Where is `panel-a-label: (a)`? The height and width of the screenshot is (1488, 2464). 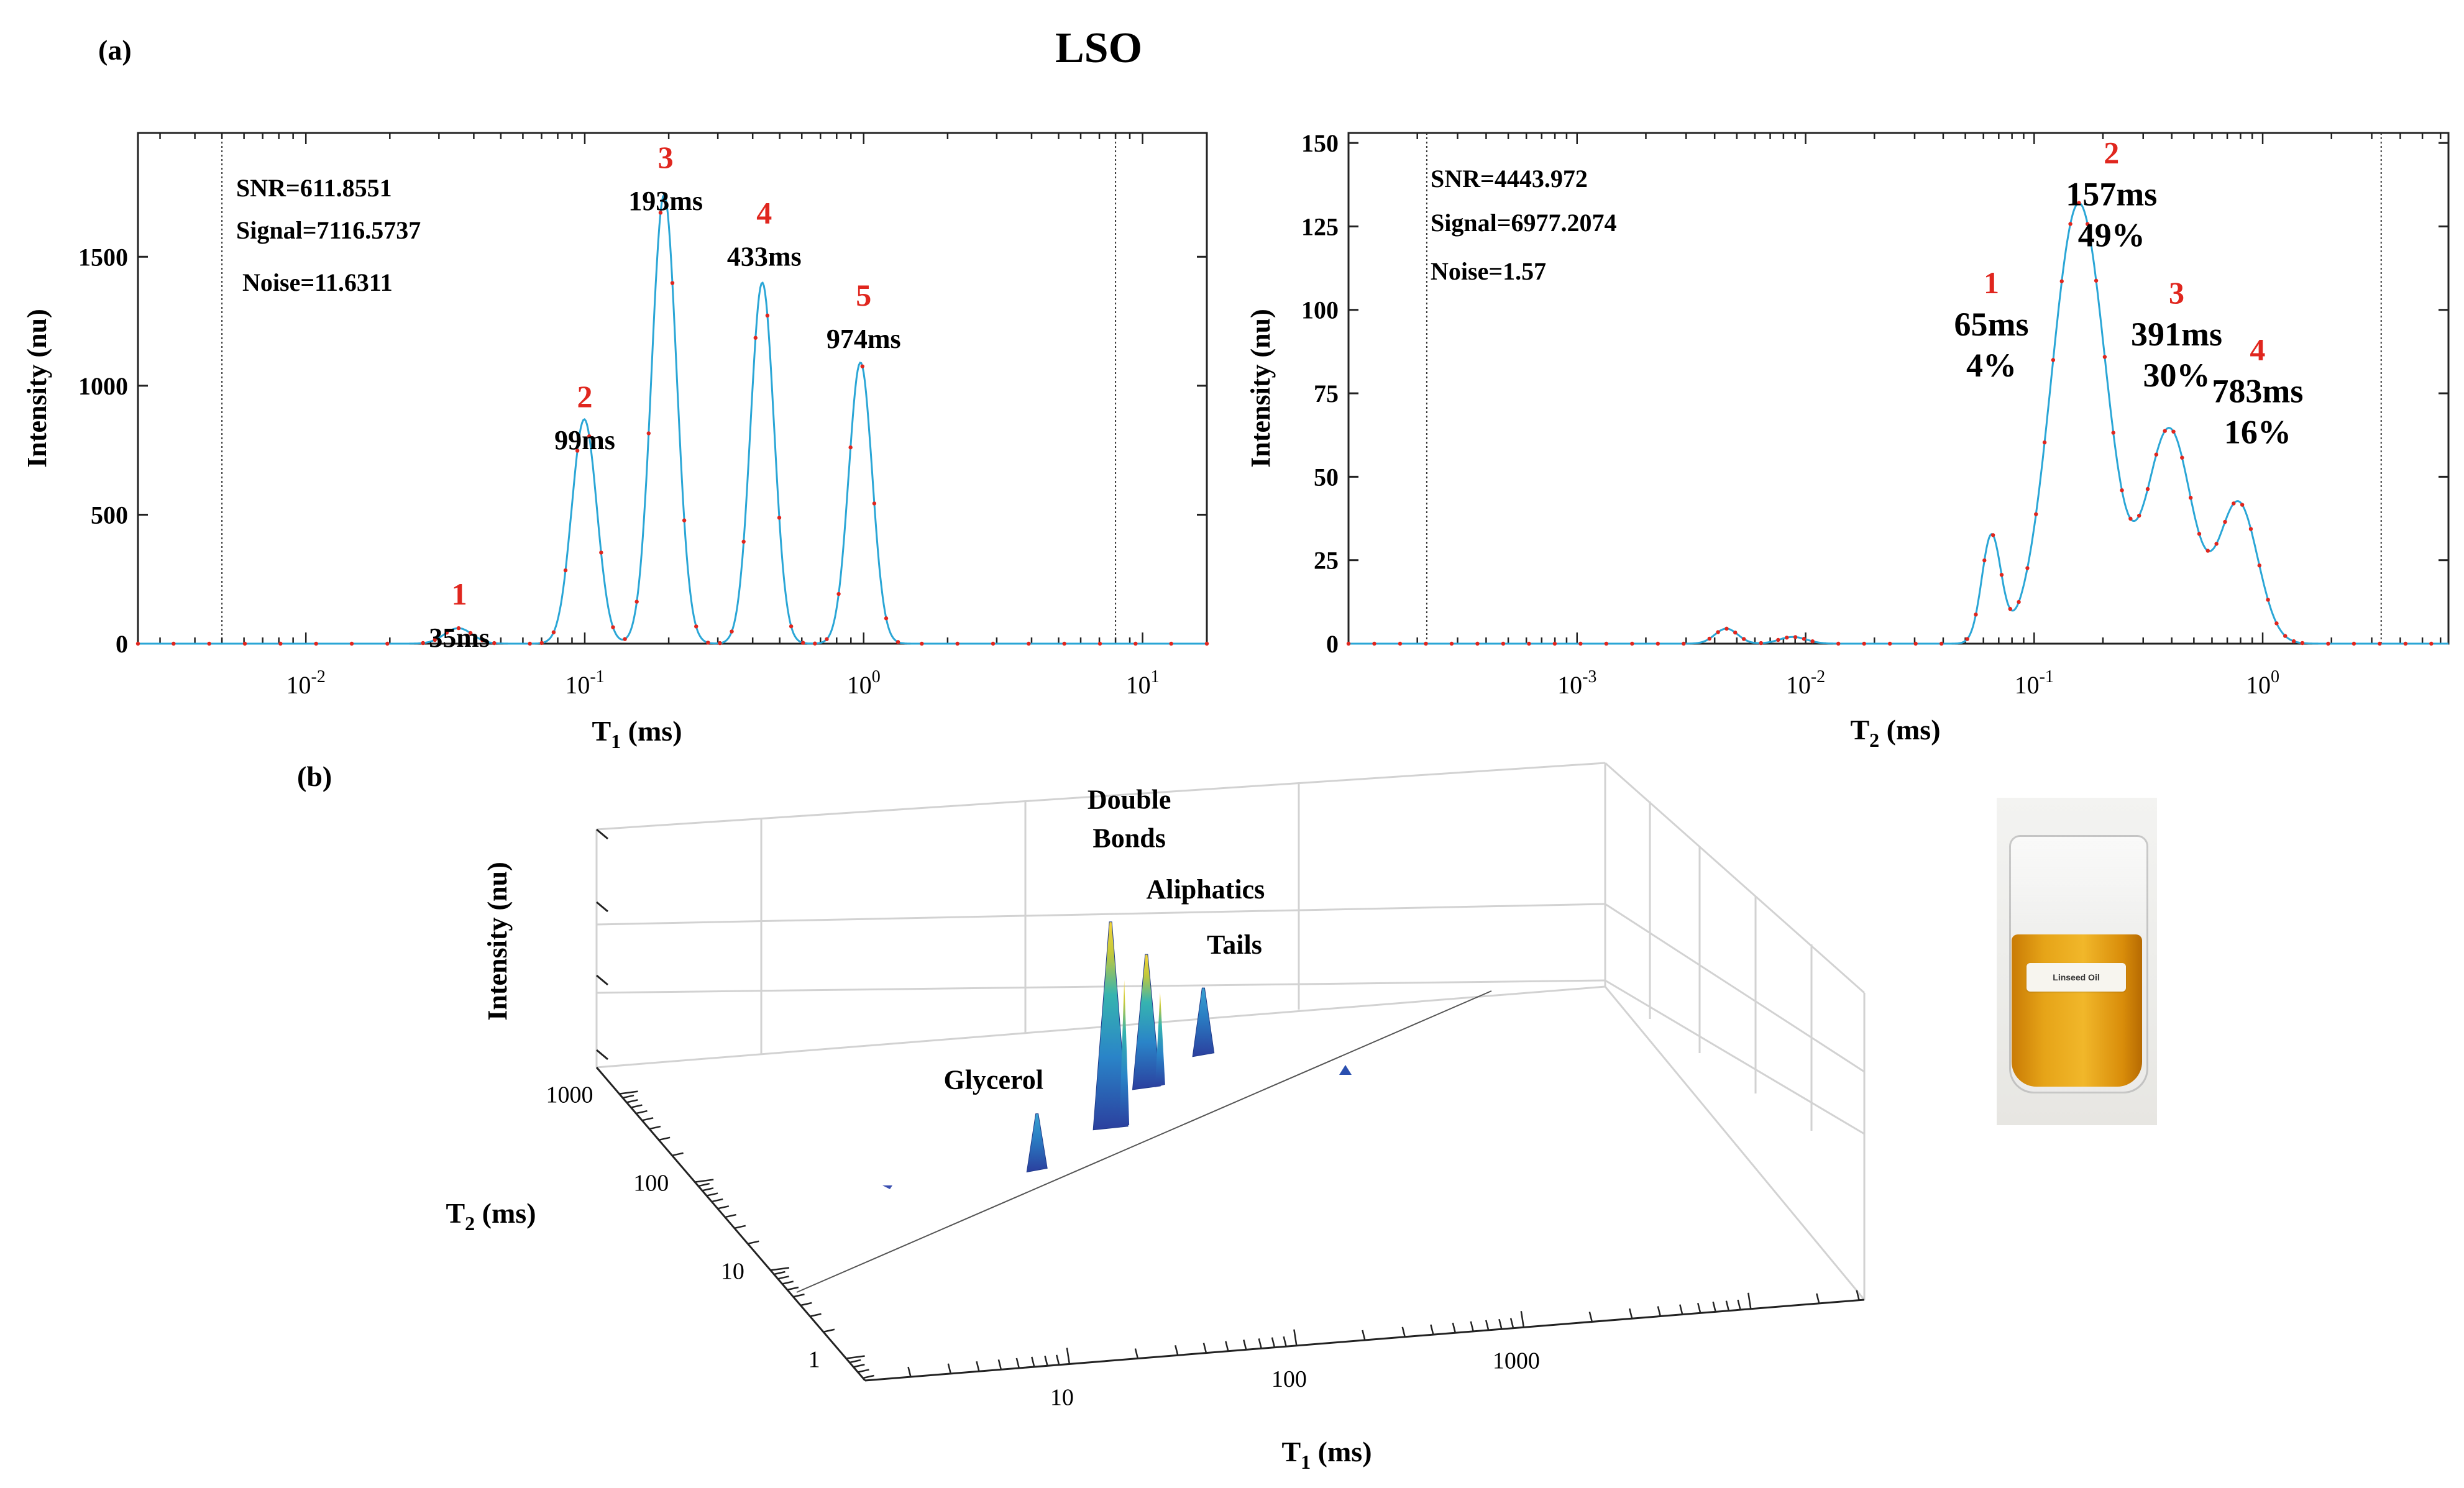 panel-a-label: (a) is located at coordinates (115, 50).